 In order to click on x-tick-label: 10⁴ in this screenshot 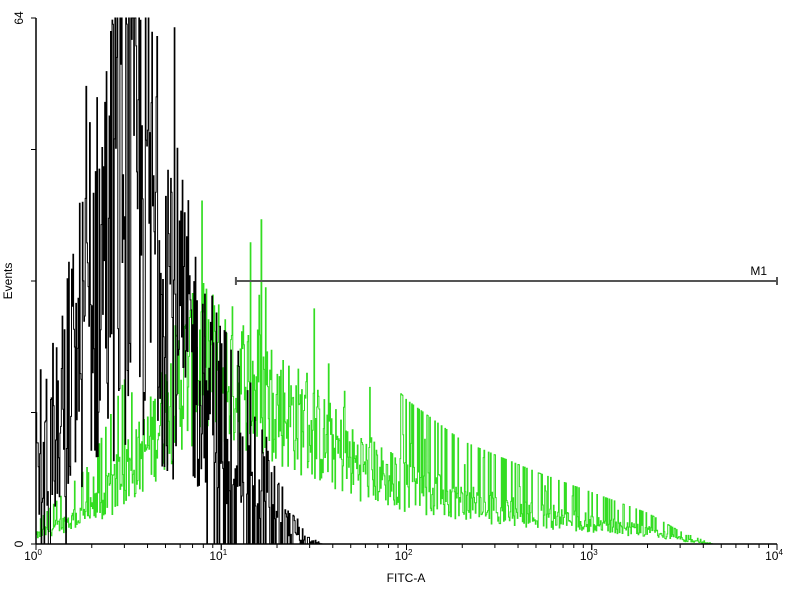, I will do `click(774, 555)`.